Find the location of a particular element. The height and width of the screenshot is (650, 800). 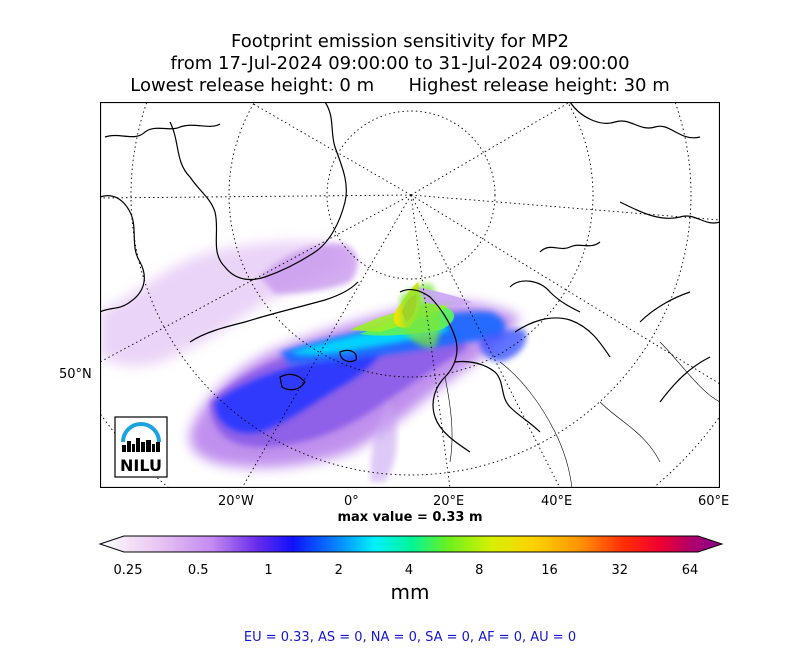

colorbar-unit: mm is located at coordinates (410, 592).